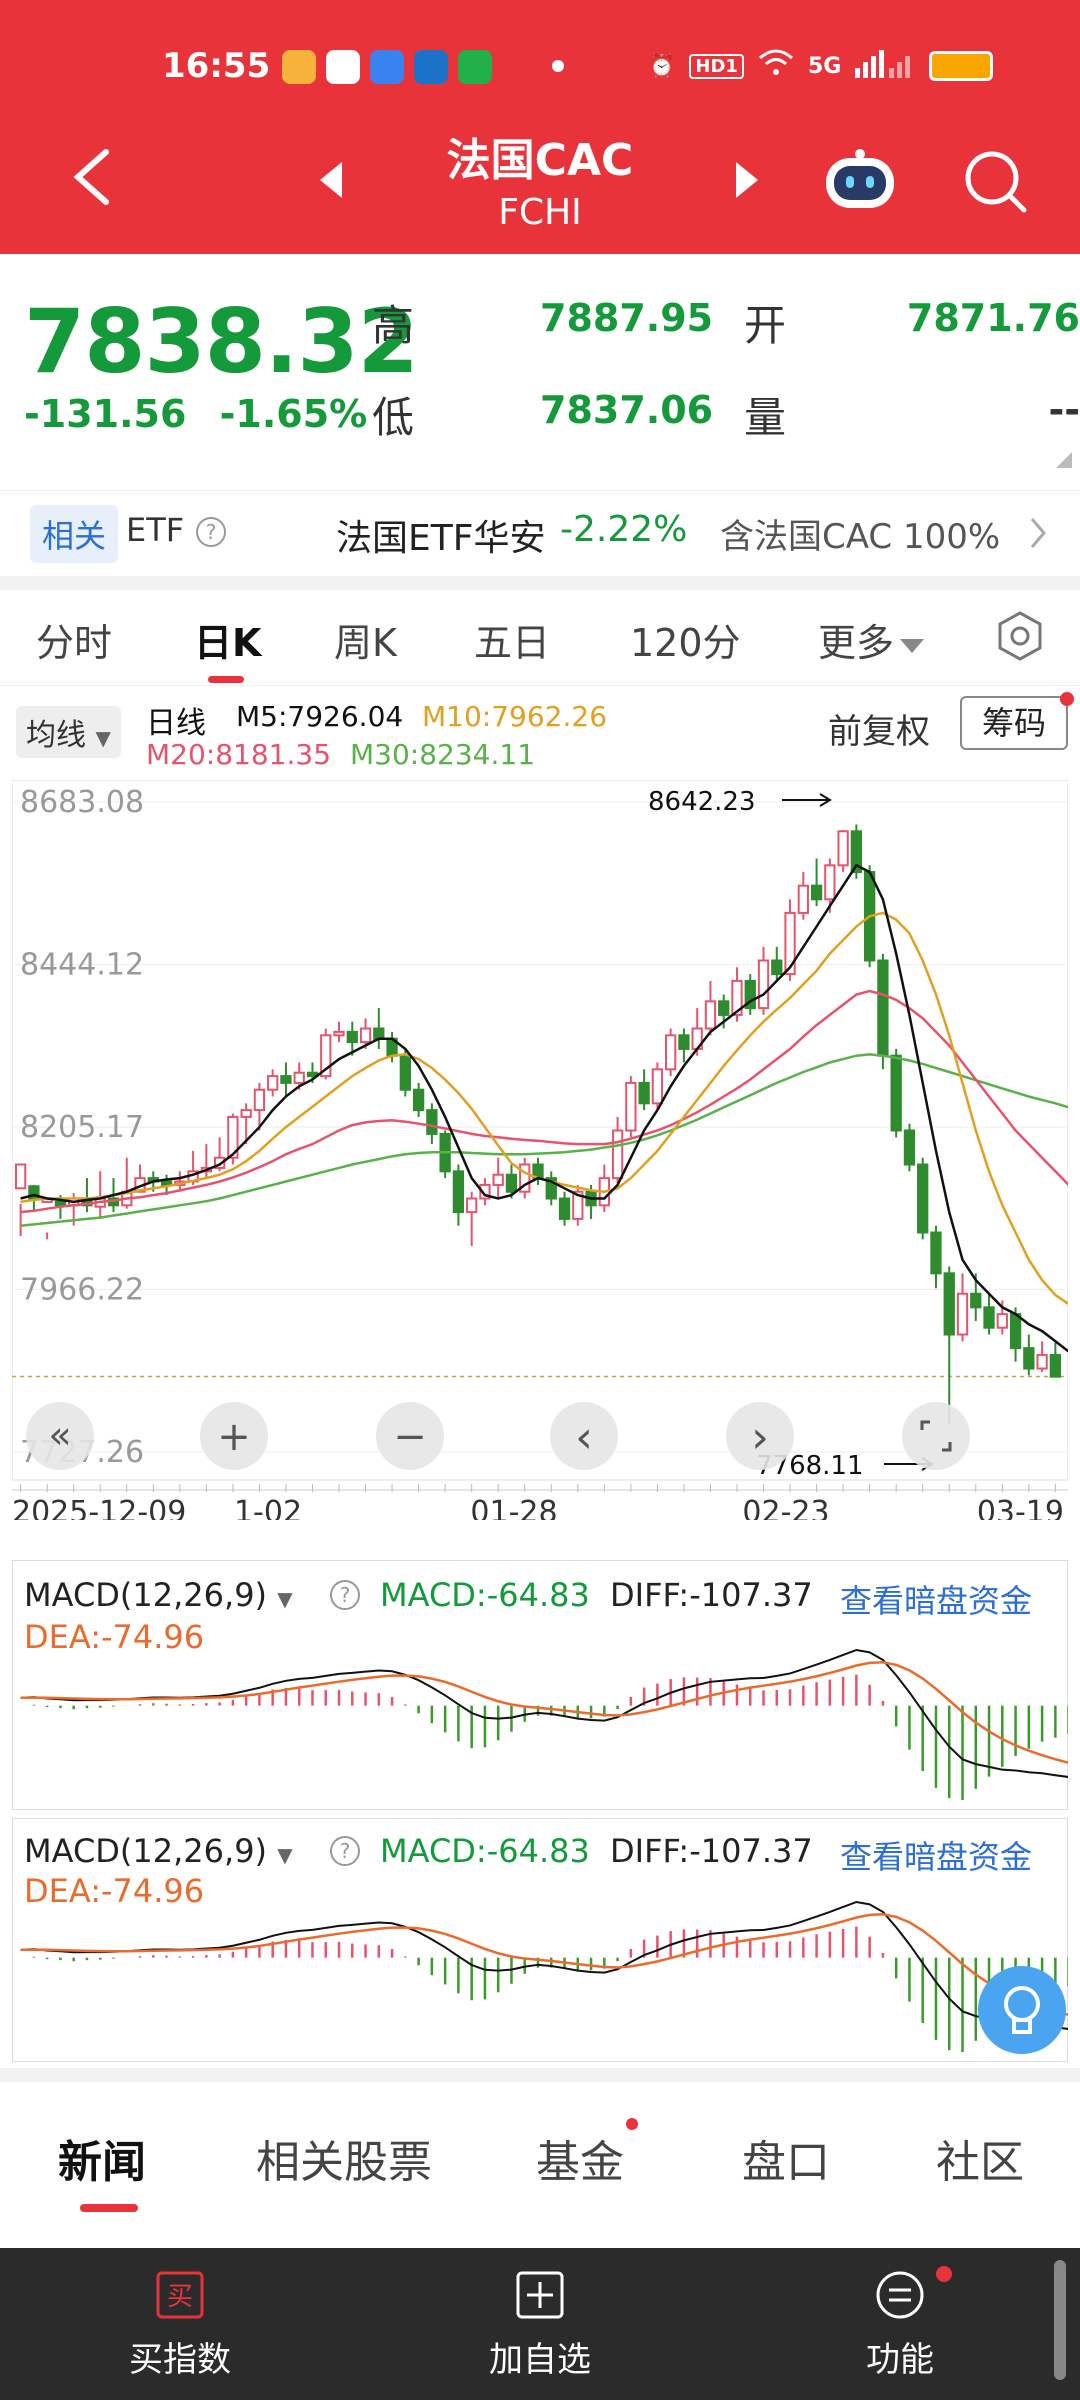  Describe the element at coordinates (513, 1507) in the screenshot. I see `x-tick-label: 01-28` at that location.